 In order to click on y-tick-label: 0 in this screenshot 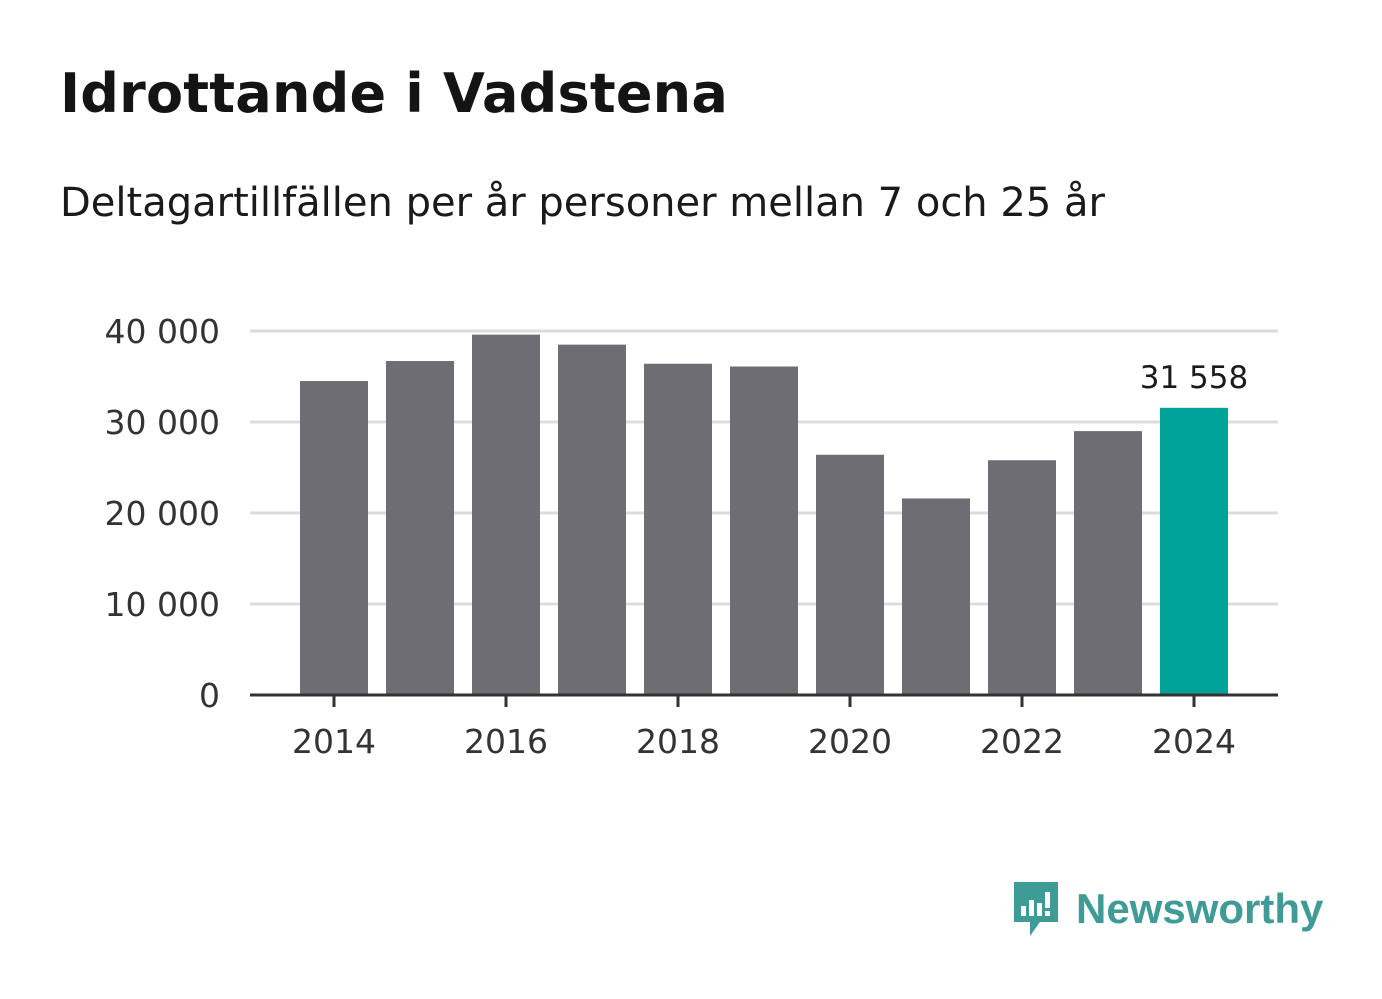, I will do `click(209, 695)`.